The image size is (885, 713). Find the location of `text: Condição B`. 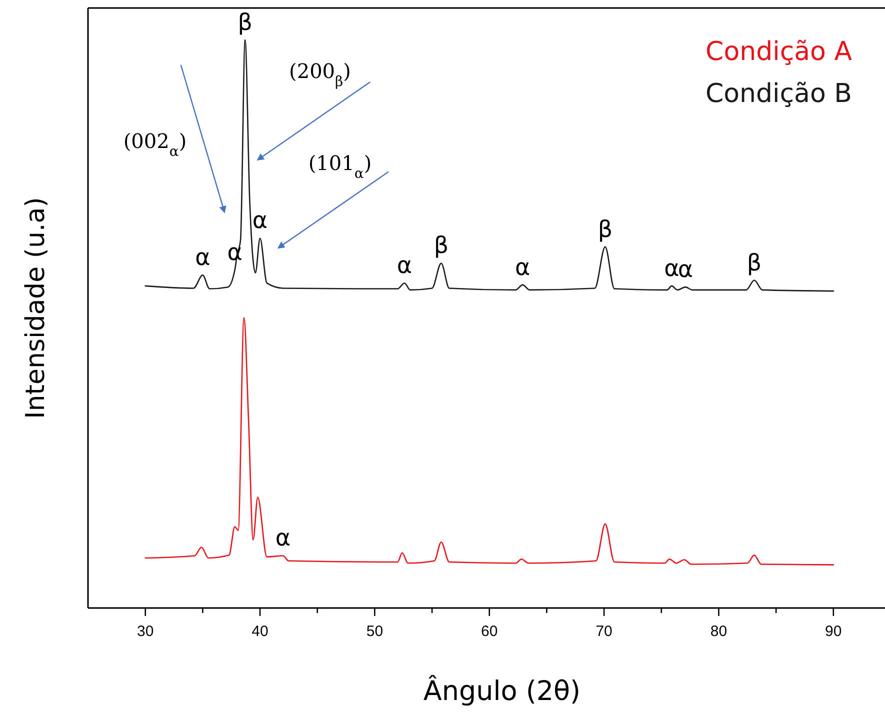

text: Condição B is located at coordinates (778, 94).